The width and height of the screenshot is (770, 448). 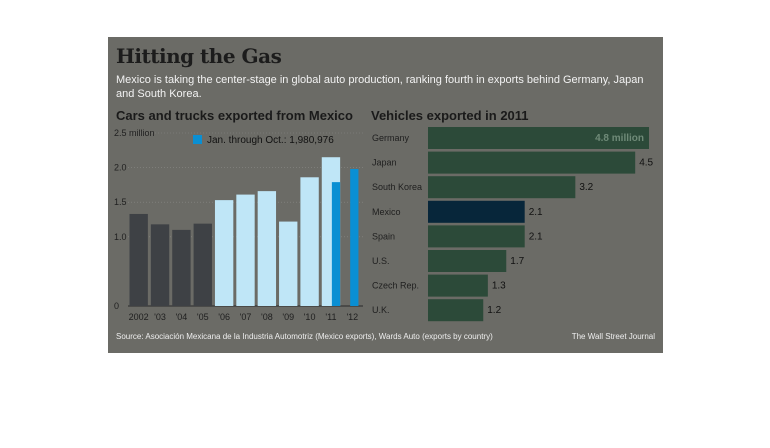 I want to click on x-tick-label: '05, so click(x=203, y=317).